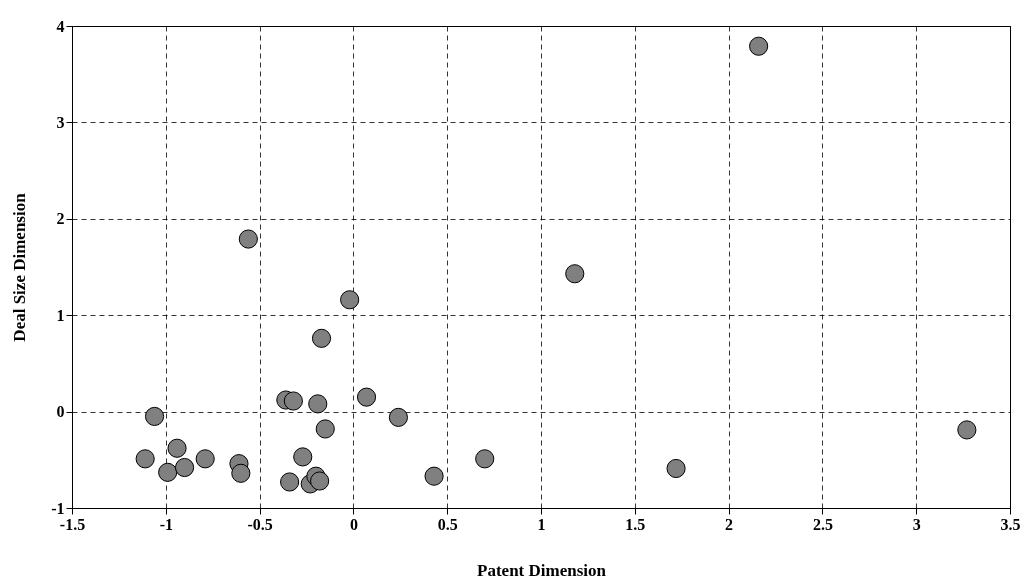 This screenshot has height=583, width=1029. I want to click on x-tick-label: 1, so click(541, 524).